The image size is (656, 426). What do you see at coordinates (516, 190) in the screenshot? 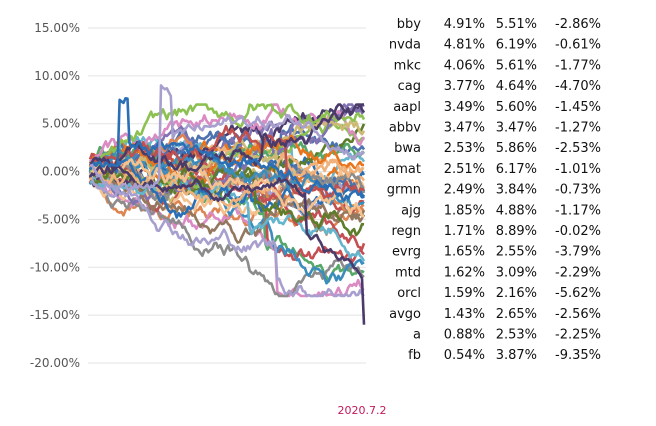
I see `table-value-2: 3.84%` at bounding box center [516, 190].